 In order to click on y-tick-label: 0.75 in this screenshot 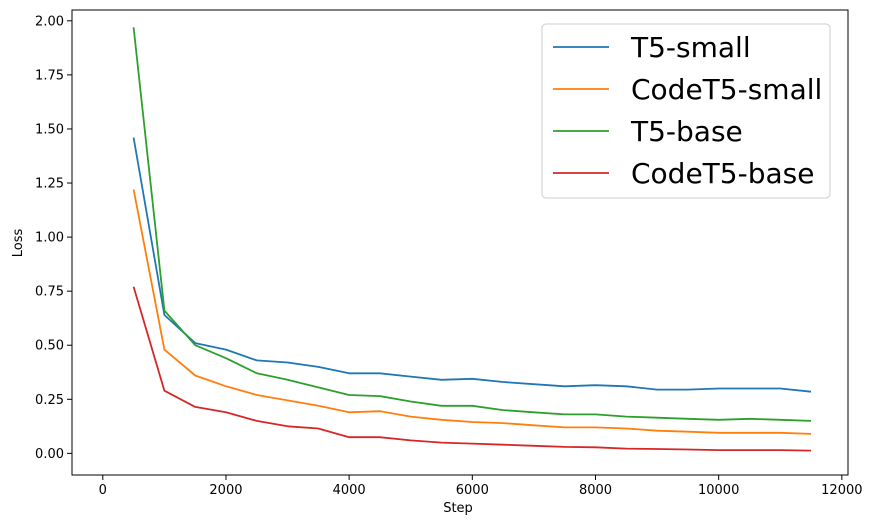, I will do `click(49, 292)`.